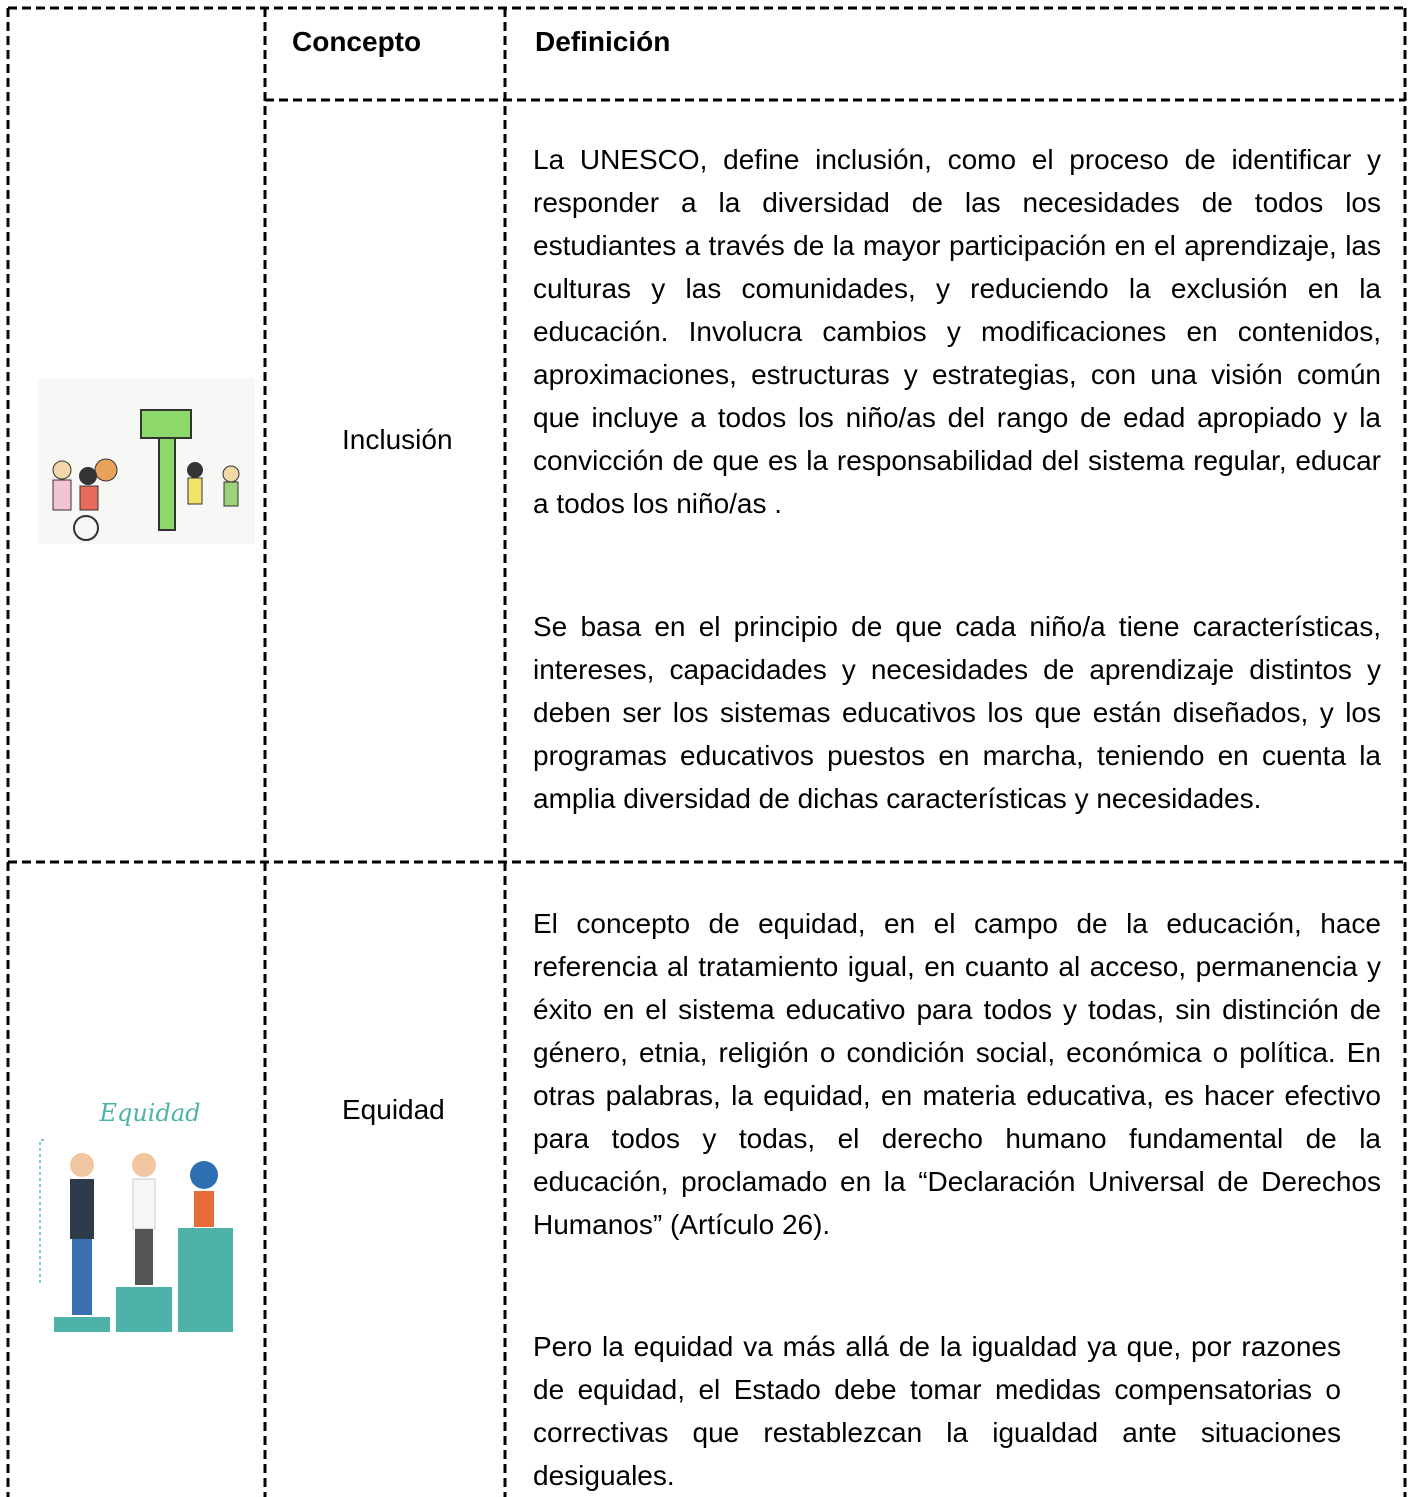  I want to click on equity-illustration: Equidad, so click(136, 1215).